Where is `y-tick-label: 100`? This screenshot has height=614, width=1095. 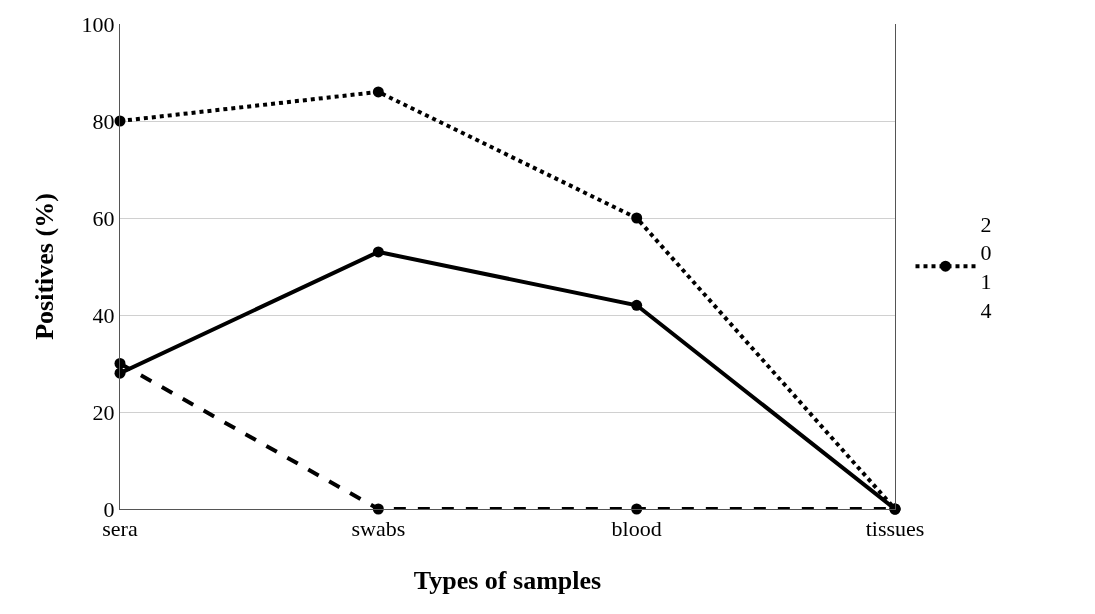
y-tick-label: 100 is located at coordinates (98, 24).